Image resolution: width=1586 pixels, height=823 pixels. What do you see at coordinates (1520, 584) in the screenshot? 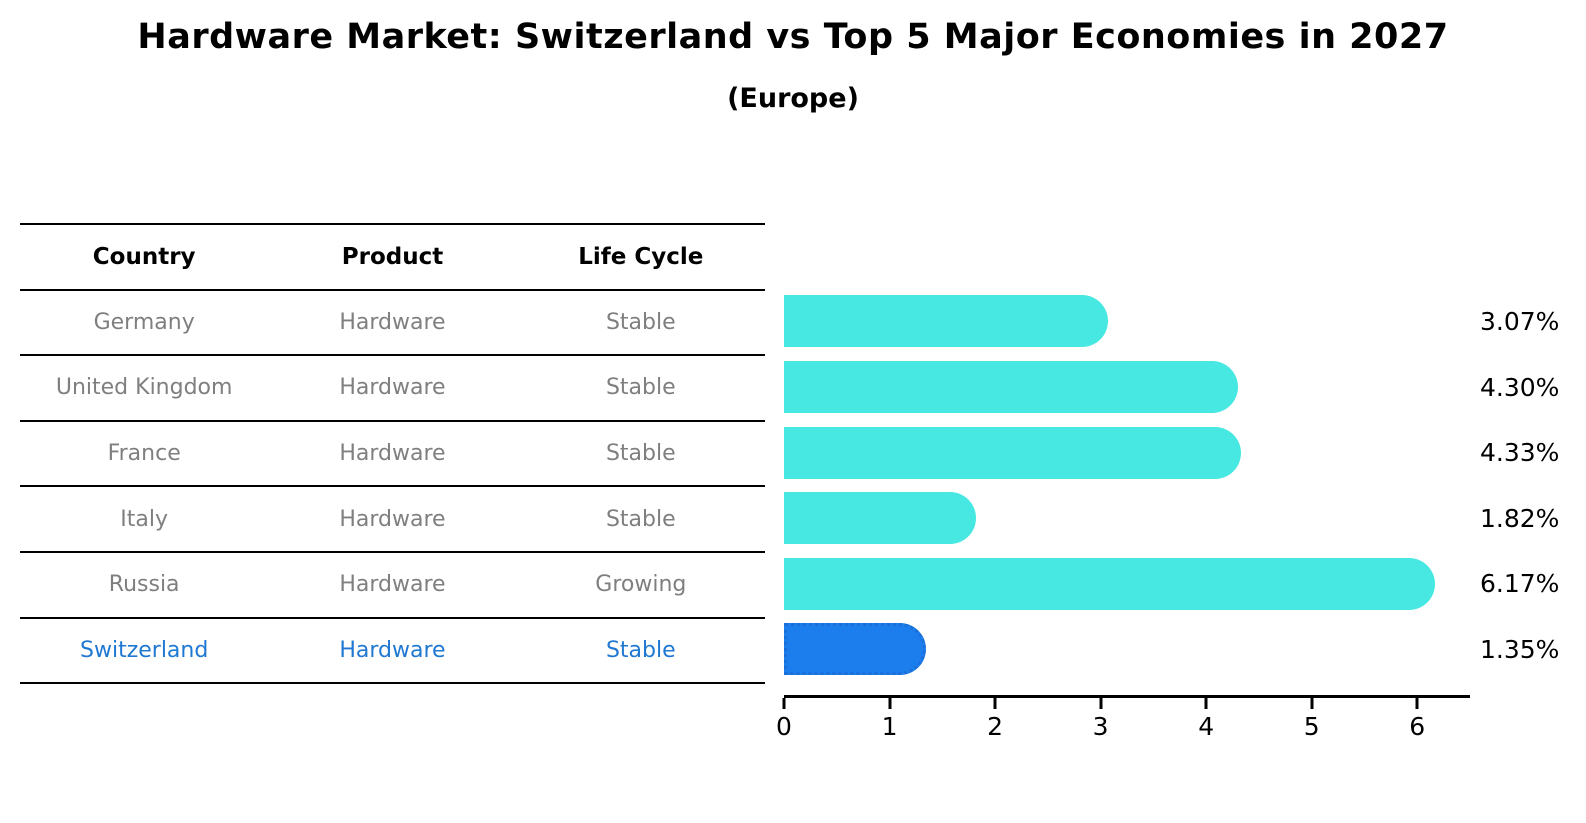
I see `value-label-russia: 6.17%` at bounding box center [1520, 584].